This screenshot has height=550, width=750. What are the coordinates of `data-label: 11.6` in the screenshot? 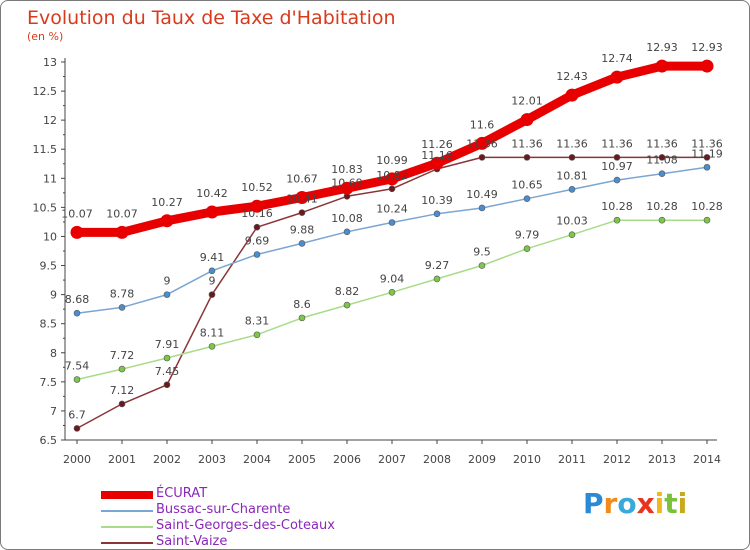 It's located at (482, 124).